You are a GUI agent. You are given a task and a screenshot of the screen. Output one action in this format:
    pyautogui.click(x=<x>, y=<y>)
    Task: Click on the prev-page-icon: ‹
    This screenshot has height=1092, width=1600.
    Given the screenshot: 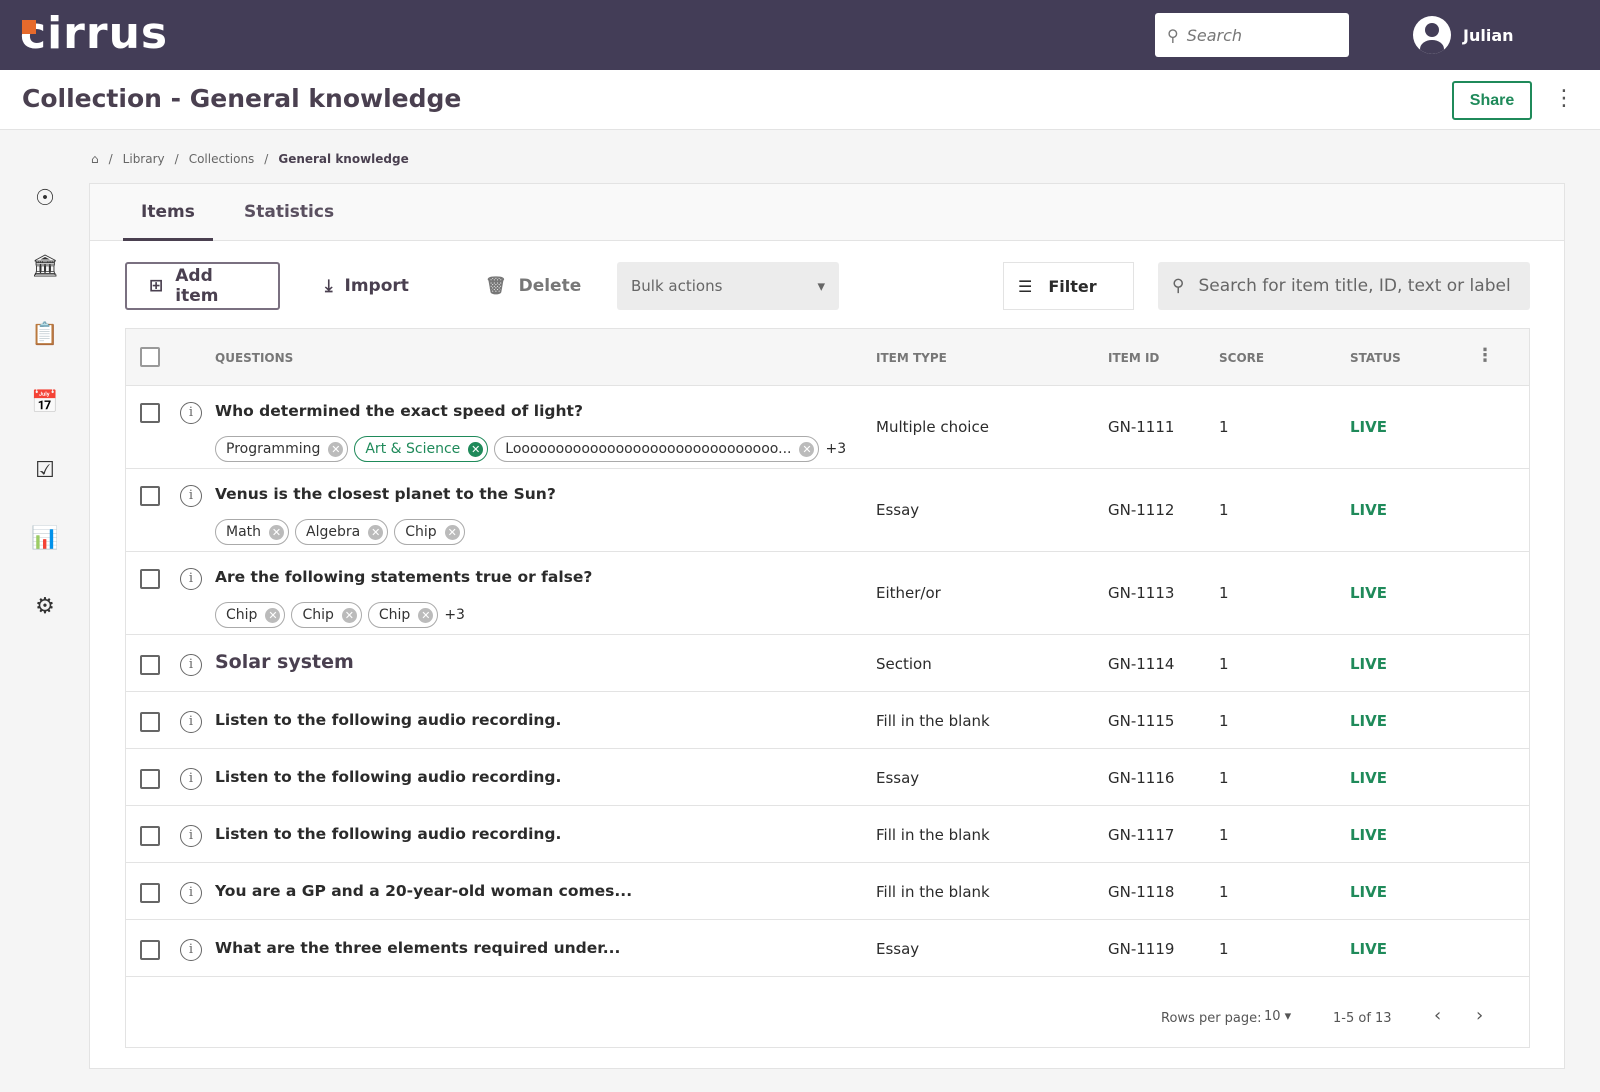 What is the action you would take?
    pyautogui.click(x=1438, y=1015)
    